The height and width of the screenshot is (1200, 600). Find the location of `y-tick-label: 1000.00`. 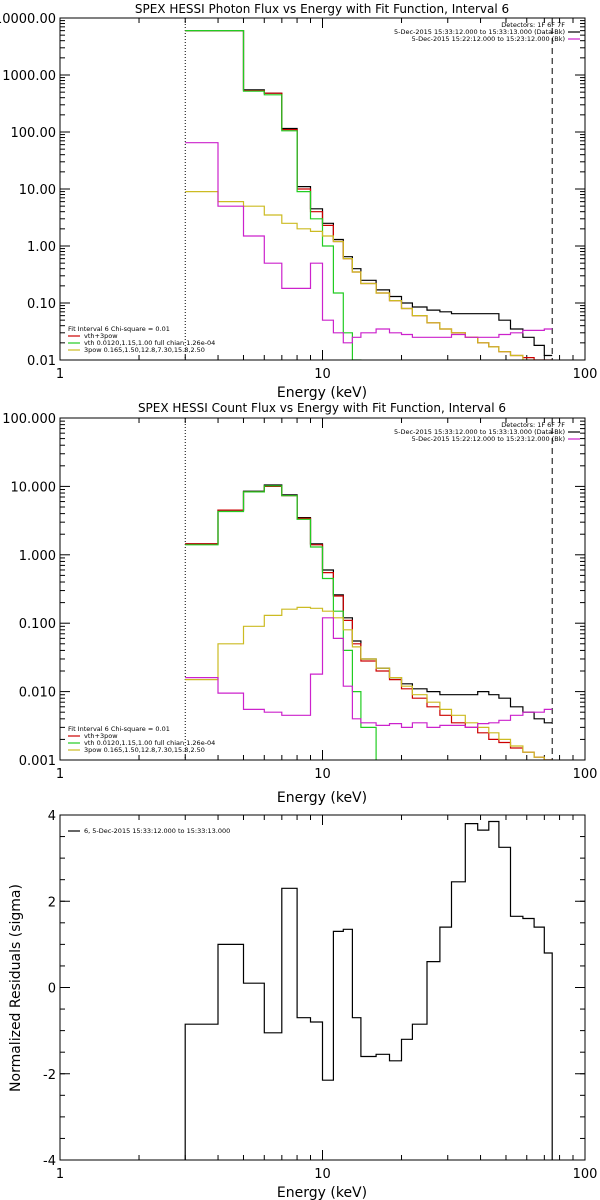

y-tick-label: 1000.00 is located at coordinates (29, 76).